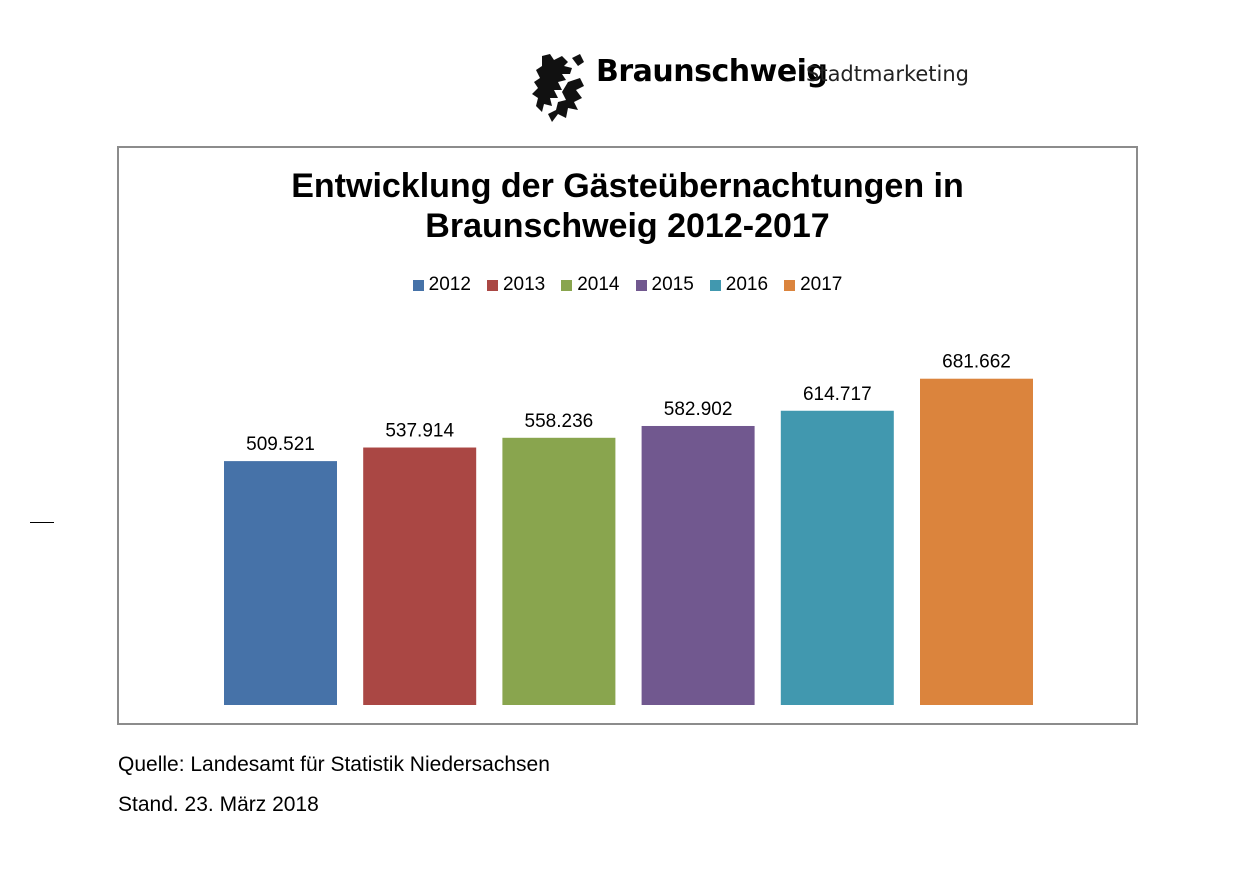 This screenshot has height=880, width=1241. What do you see at coordinates (712, 71) in the screenshot?
I see `brand-name: Braunschweig` at bounding box center [712, 71].